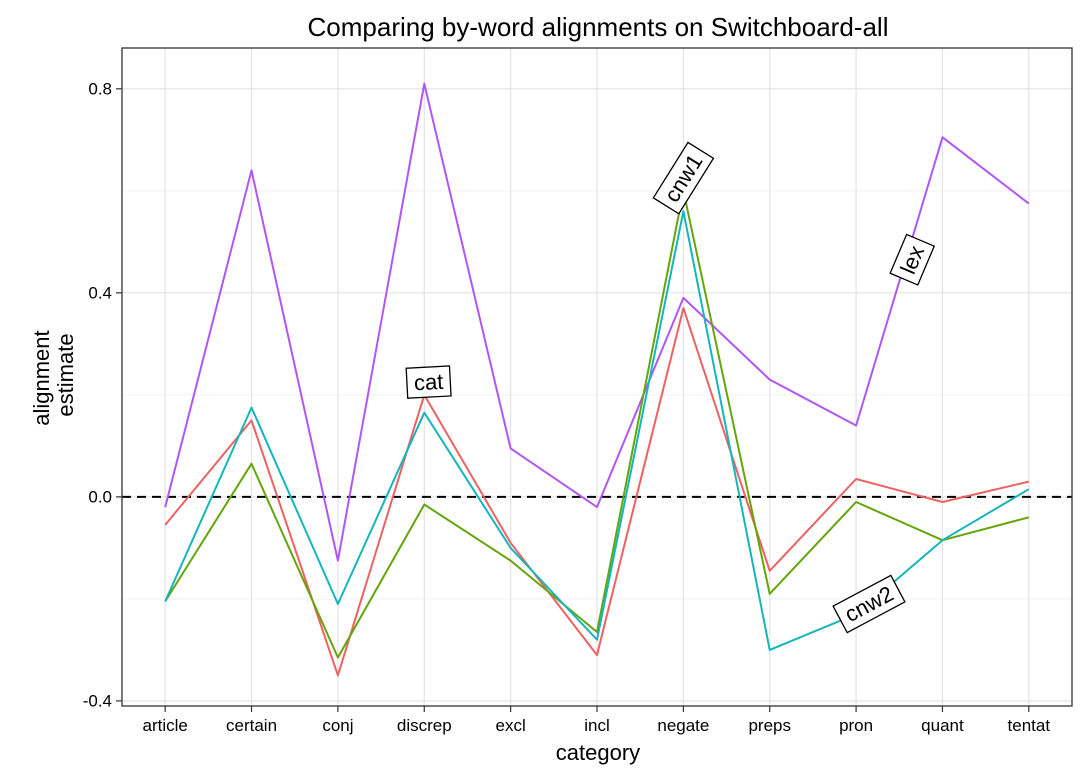 This screenshot has height=777, width=1088. I want to click on x-tick-label: incl, so click(597, 725).